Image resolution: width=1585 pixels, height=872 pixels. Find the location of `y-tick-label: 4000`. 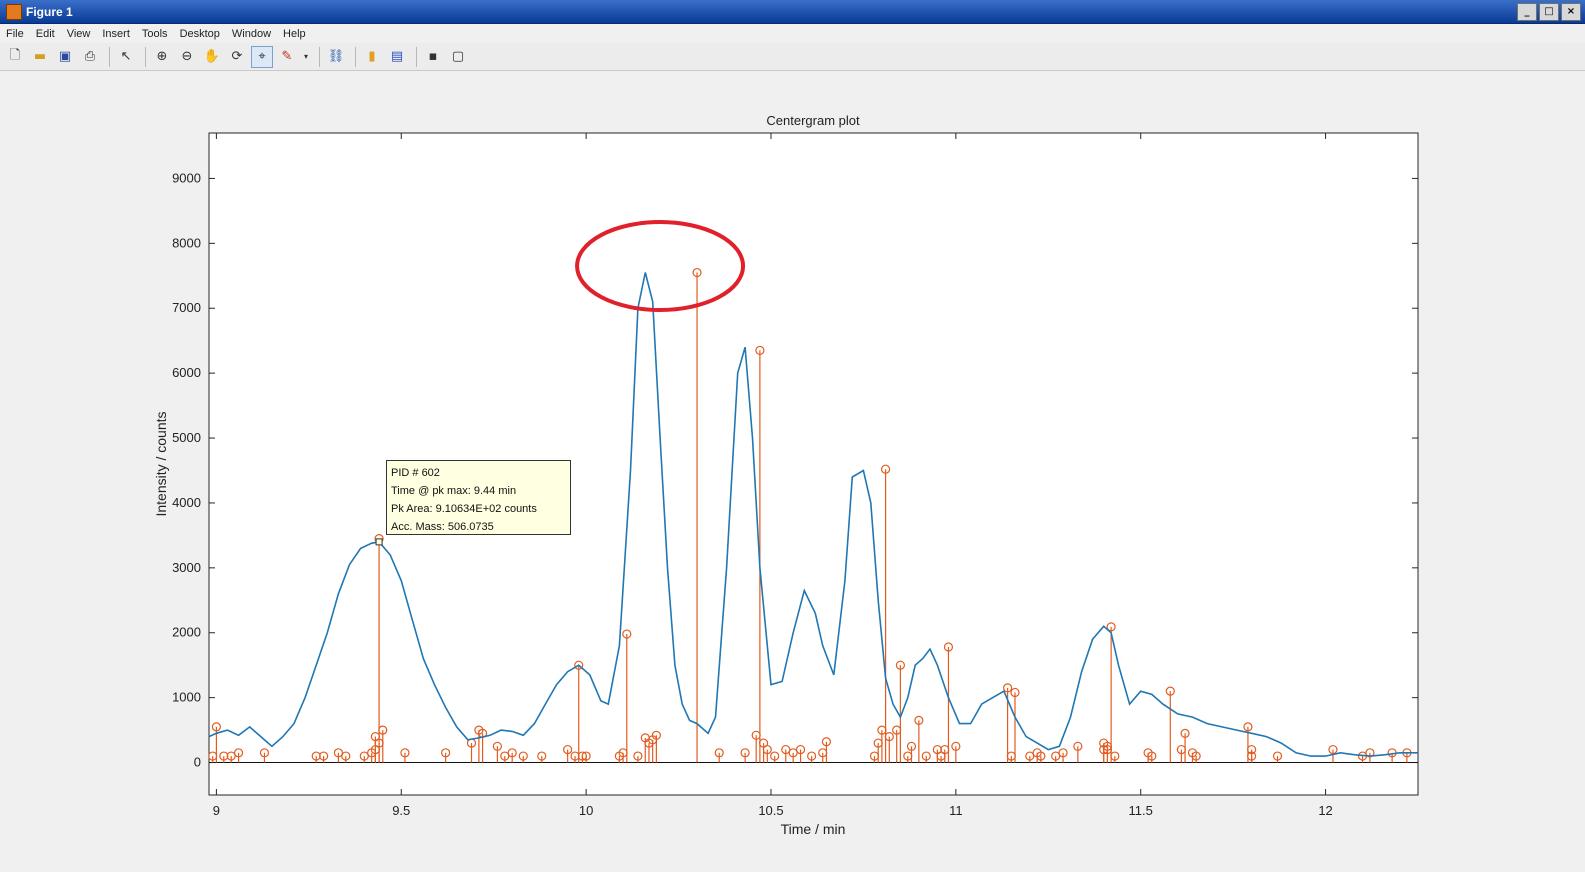

y-tick-label: 4000 is located at coordinates (186, 502).